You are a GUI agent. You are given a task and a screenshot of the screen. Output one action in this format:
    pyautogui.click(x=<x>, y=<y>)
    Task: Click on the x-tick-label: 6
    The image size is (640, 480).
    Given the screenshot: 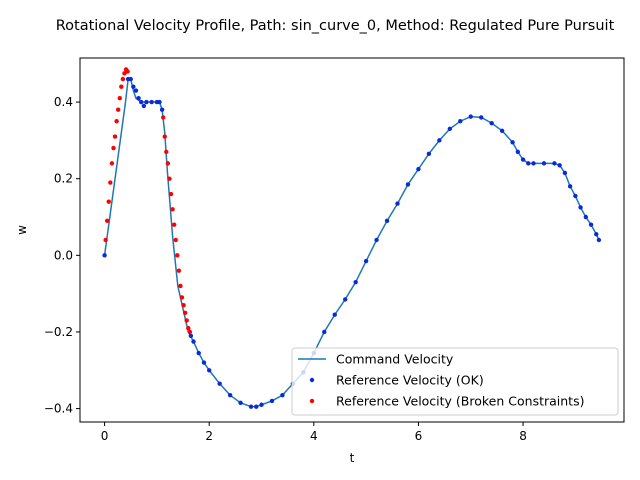 What is the action you would take?
    pyautogui.click(x=419, y=436)
    